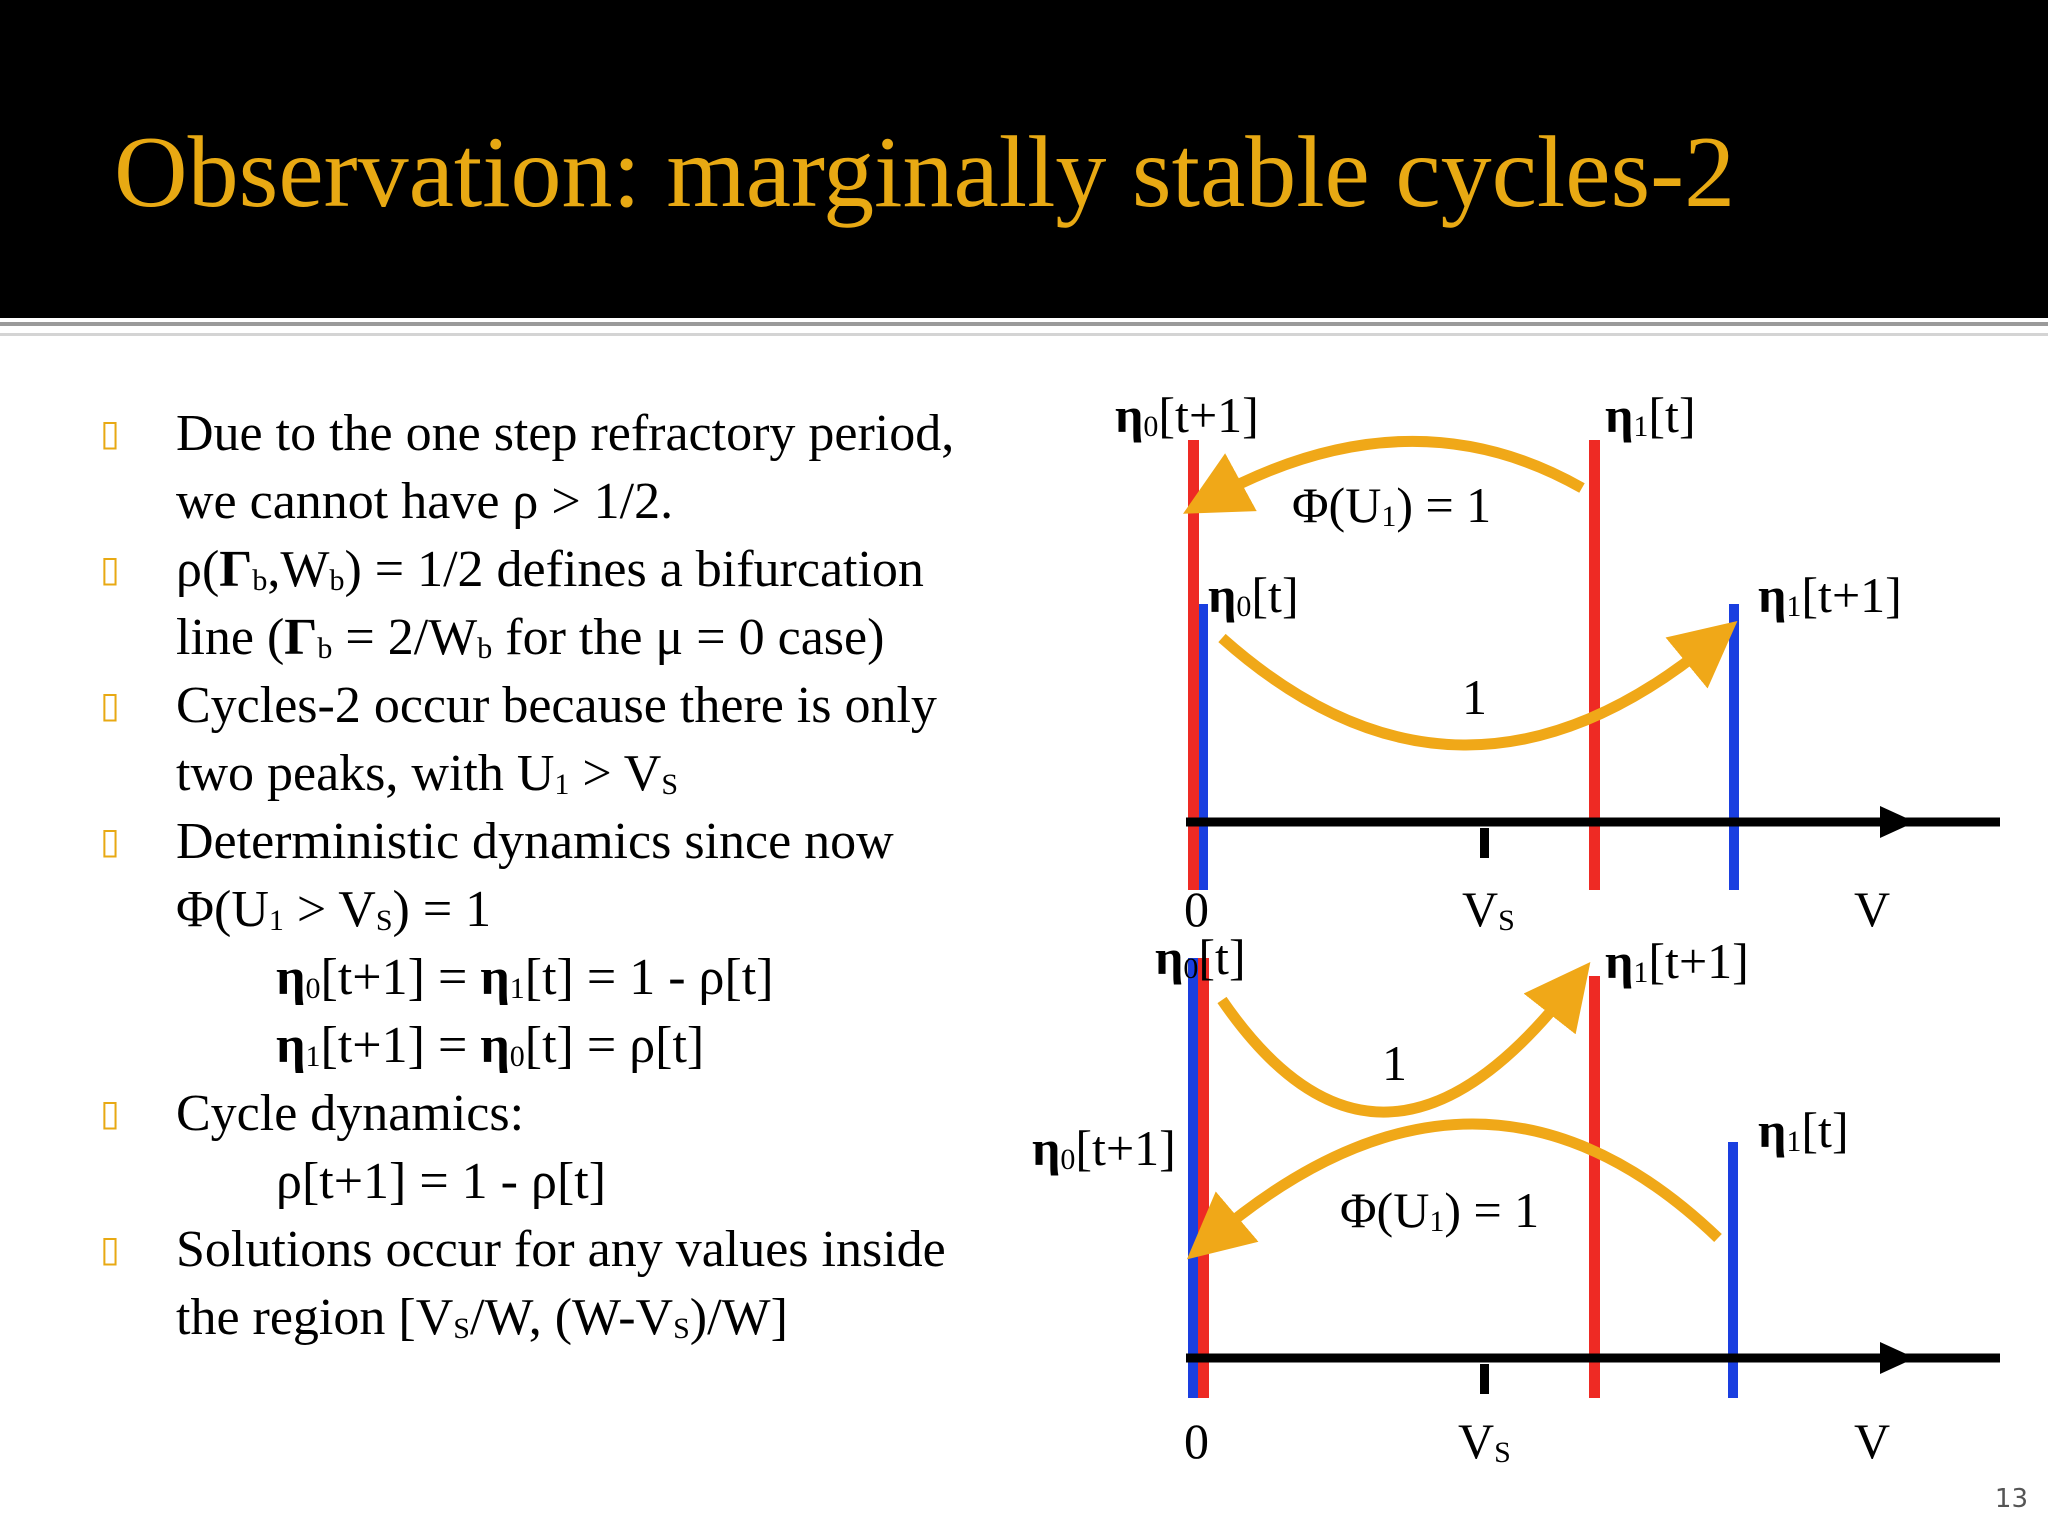 This screenshot has height=1536, width=2048. What do you see at coordinates (565, 433) in the screenshot?
I see `bullet-text: Due to the one step refractory period,` at bounding box center [565, 433].